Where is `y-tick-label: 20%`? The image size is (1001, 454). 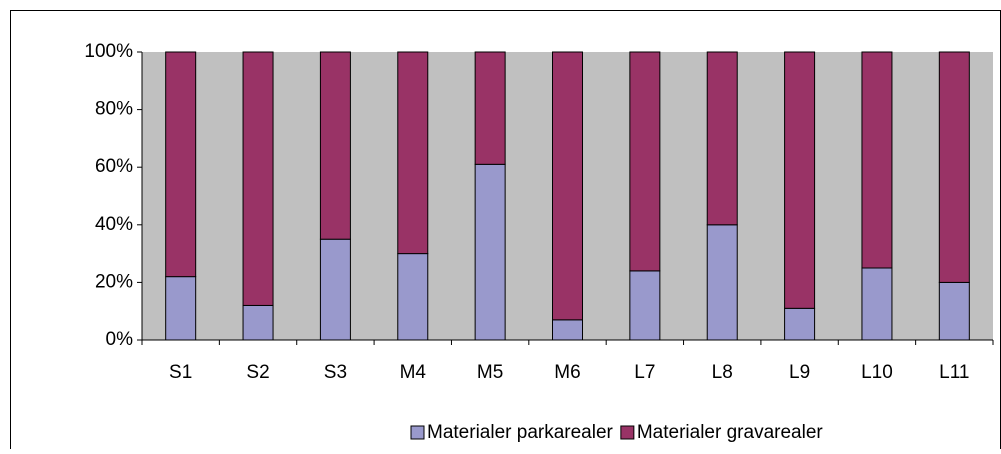 y-tick-label: 20% is located at coordinates (114, 281).